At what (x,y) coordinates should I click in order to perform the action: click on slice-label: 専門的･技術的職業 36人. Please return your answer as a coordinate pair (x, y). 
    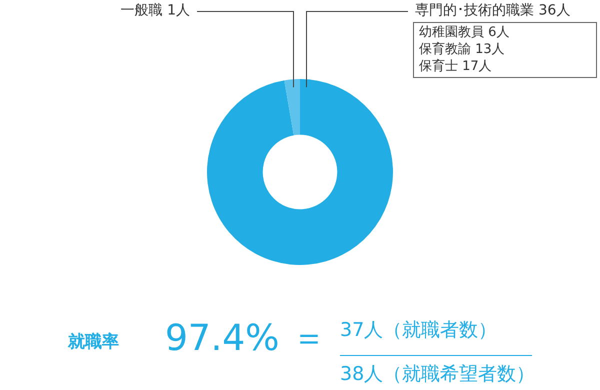
    Looking at the image, I should click on (492, 10).